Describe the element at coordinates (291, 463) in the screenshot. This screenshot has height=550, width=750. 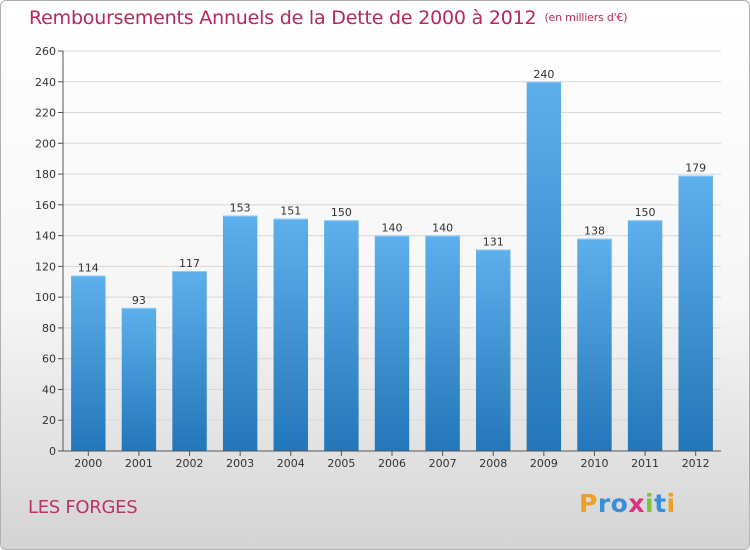
I see `x-tick-label: 2004` at that location.